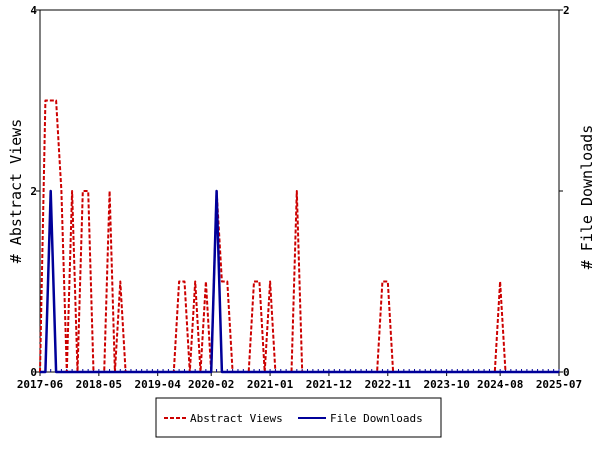  Describe the element at coordinates (16, 191) in the screenshot. I see `y-axis-title-left: # Abstract Views` at that location.